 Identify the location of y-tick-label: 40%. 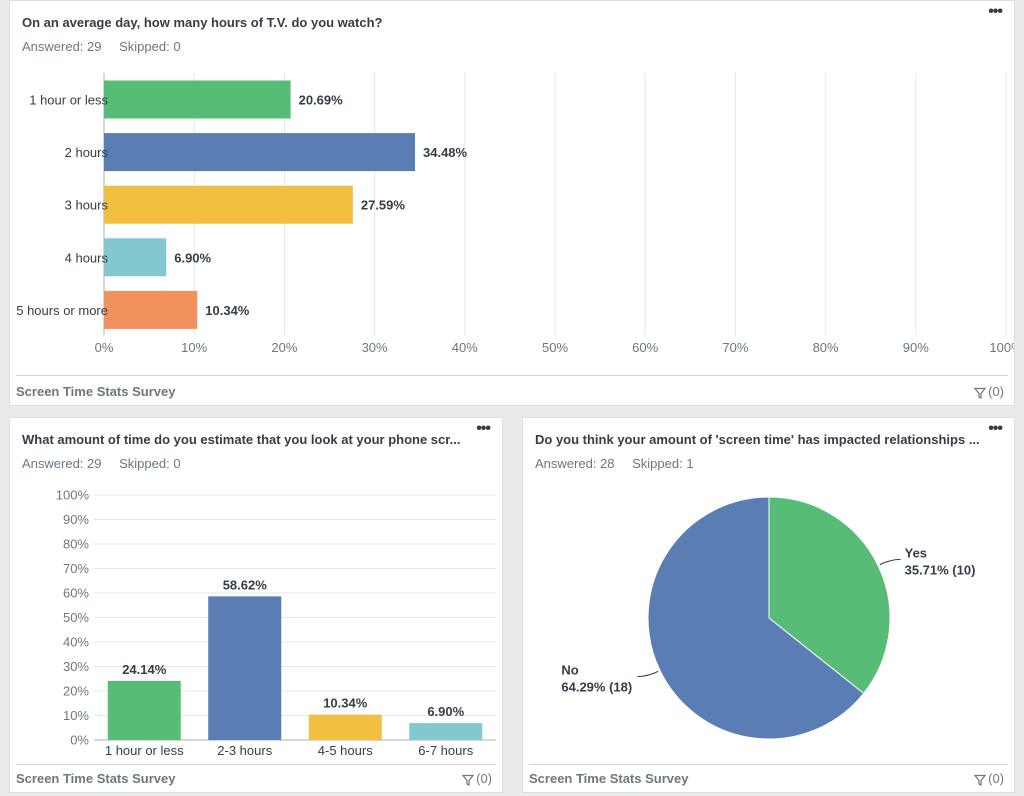
(76, 642).